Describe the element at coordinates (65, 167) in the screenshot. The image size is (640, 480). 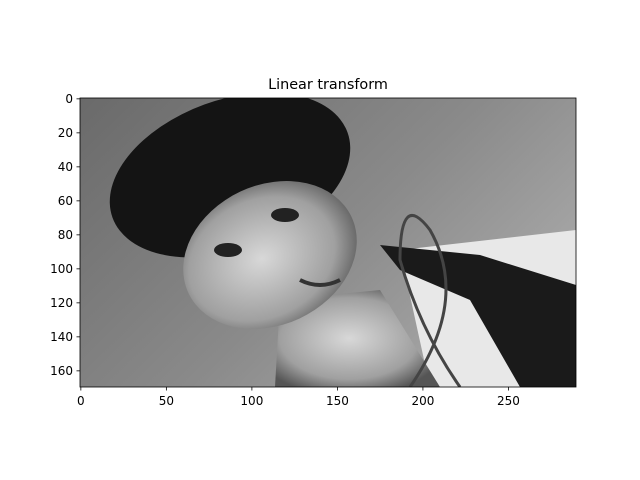
I see `y-tick-label: 40` at that location.